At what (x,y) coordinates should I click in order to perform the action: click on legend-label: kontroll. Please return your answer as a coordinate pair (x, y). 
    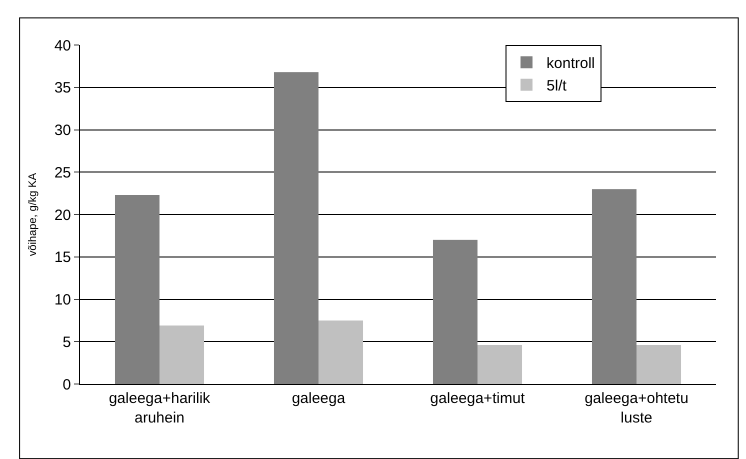
    Looking at the image, I should click on (570, 63).